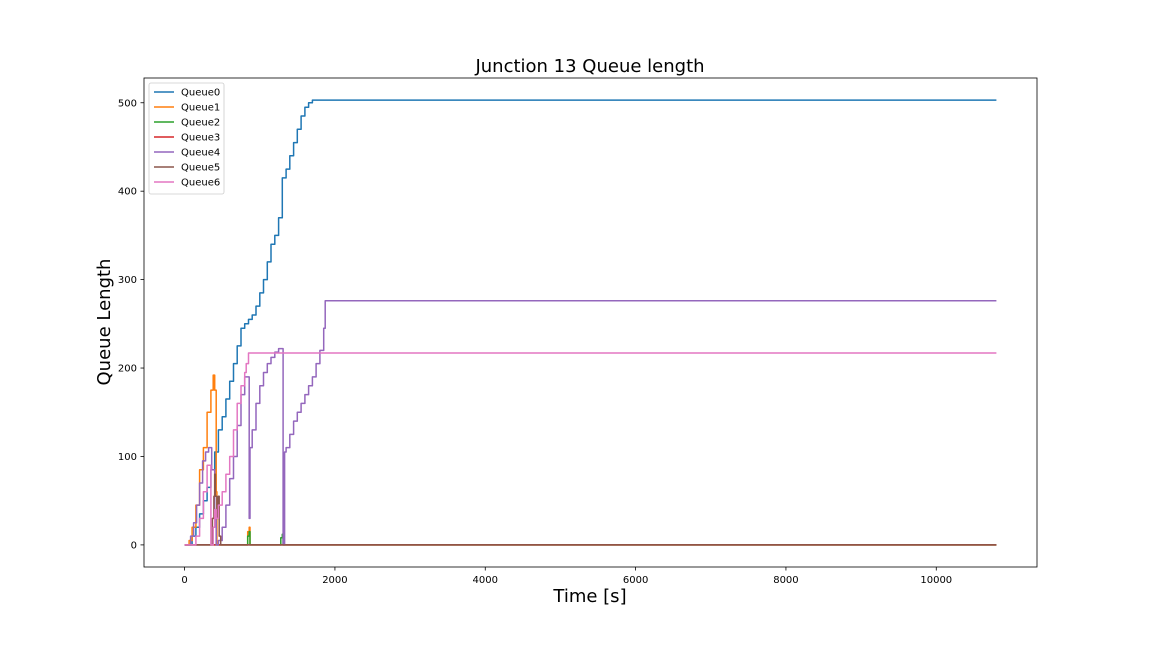 The width and height of the screenshot is (1152, 648). Describe the element at coordinates (131, 324) in the screenshot. I see `y-ticks: 0 100 200 300 400 500` at that location.